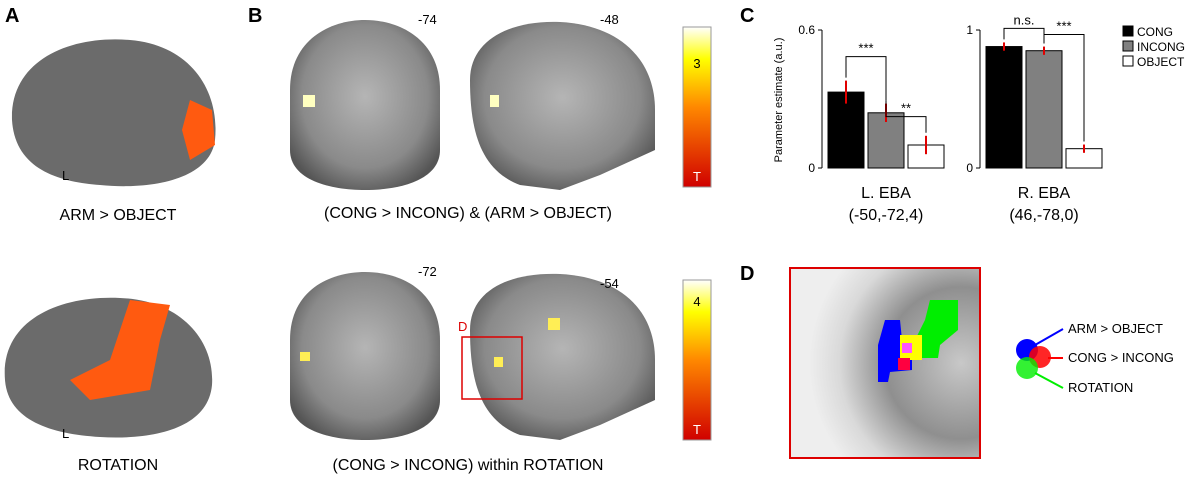 Image resolution: width=1200 pixels, height=484 pixels. What do you see at coordinates (1100, 387) in the screenshot?
I see `legend-label: ROTATION` at bounding box center [1100, 387].